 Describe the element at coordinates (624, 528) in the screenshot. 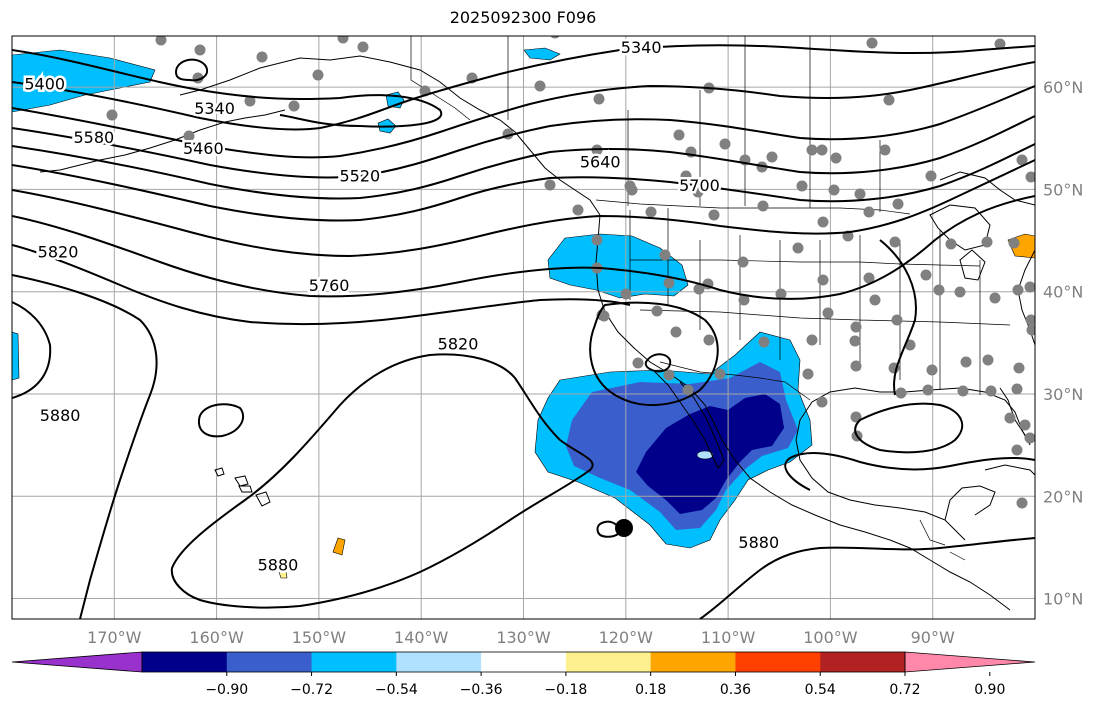

I see `cyclone-marker` at that location.